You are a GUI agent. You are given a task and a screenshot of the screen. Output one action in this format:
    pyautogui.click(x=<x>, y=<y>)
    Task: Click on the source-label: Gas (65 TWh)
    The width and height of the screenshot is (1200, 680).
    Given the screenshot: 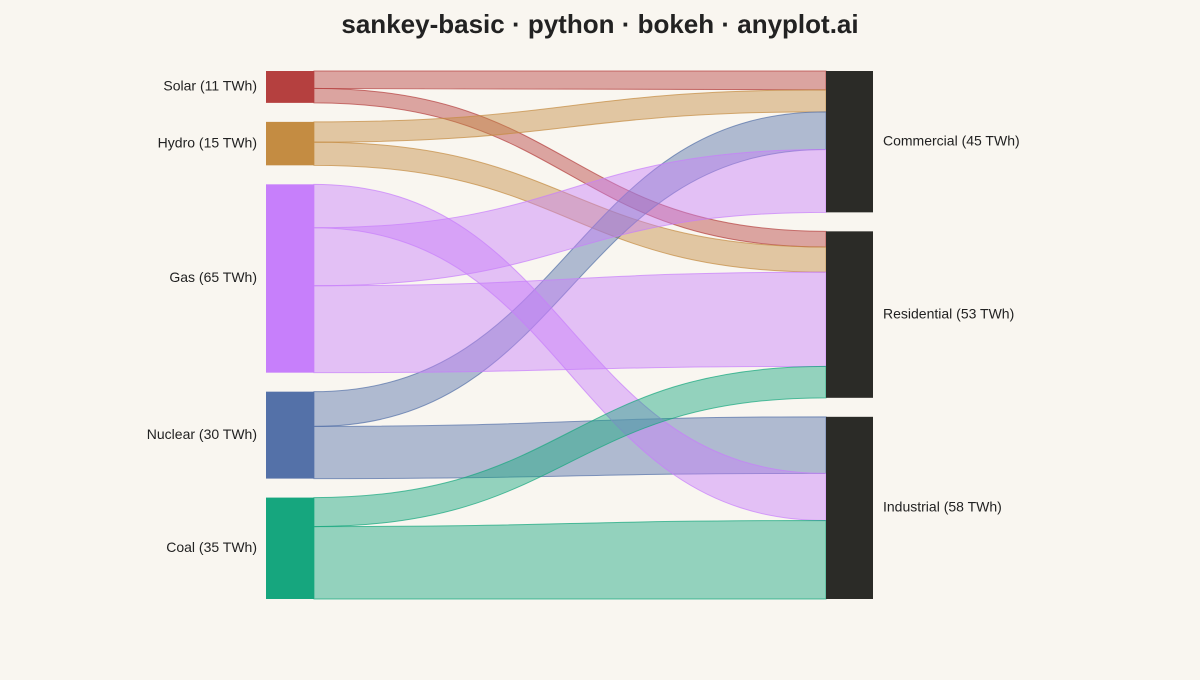 What is the action you would take?
    pyautogui.click(x=213, y=277)
    